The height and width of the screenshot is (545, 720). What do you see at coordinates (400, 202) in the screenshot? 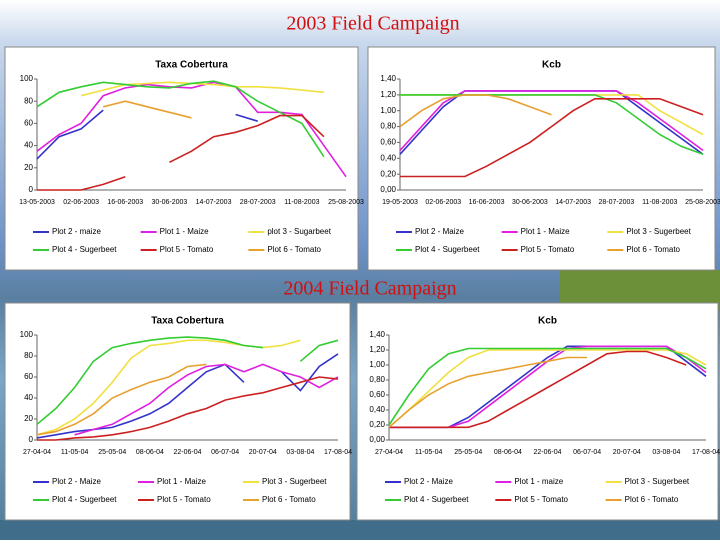
I see `x-tick-label: 19-05-2003` at bounding box center [400, 202].